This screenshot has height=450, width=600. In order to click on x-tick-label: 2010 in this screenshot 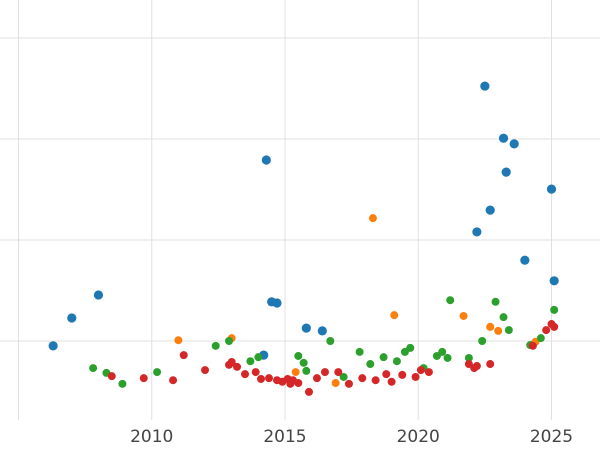, I will do `click(151, 437)`.